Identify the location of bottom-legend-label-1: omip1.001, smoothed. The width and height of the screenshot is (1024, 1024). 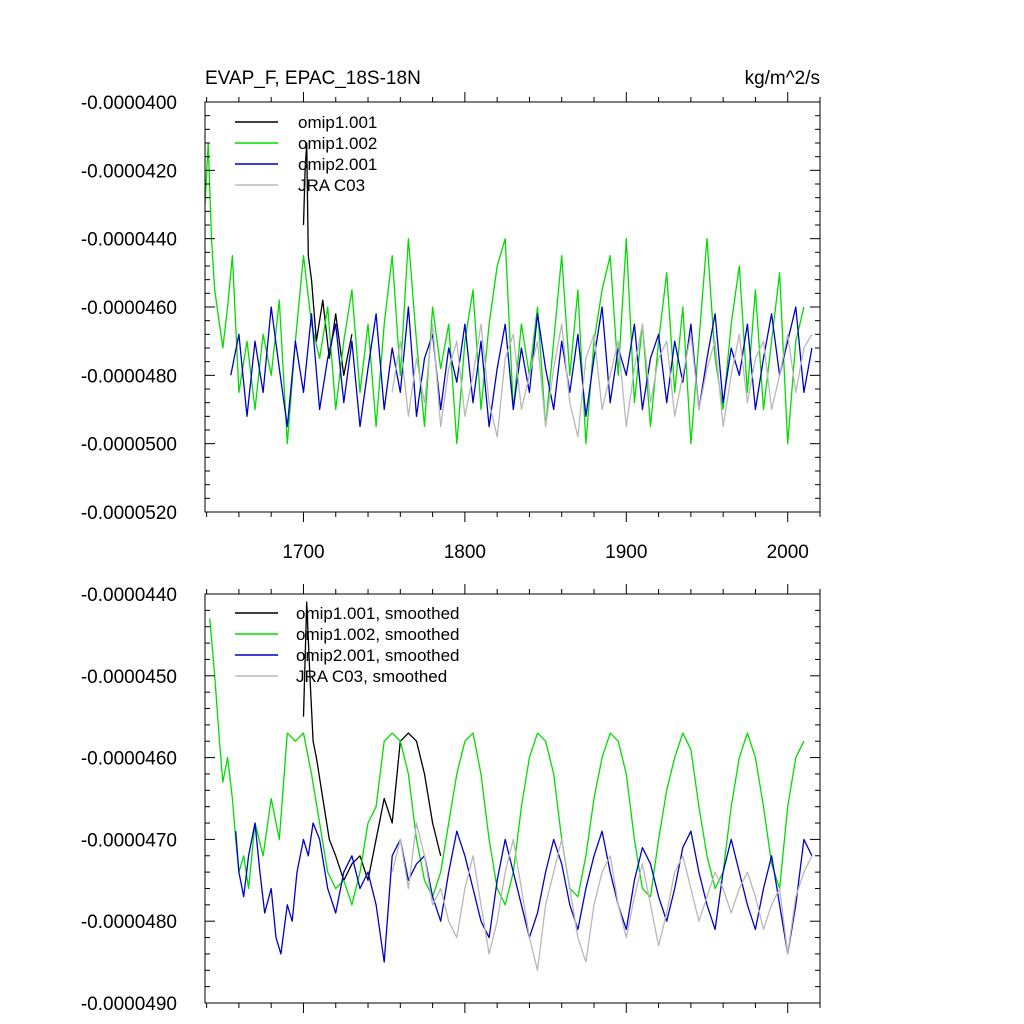
(378, 613).